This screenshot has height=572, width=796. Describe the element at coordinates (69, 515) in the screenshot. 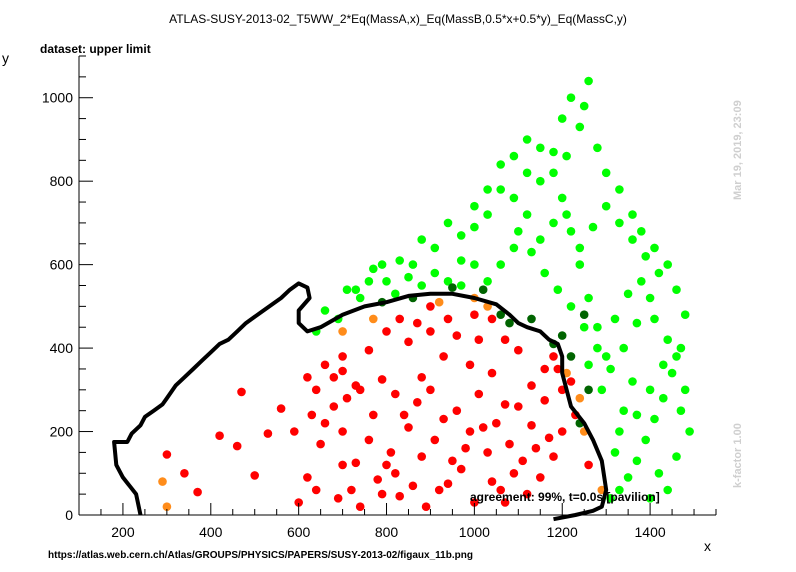

I see `y-tick-label: 0` at that location.